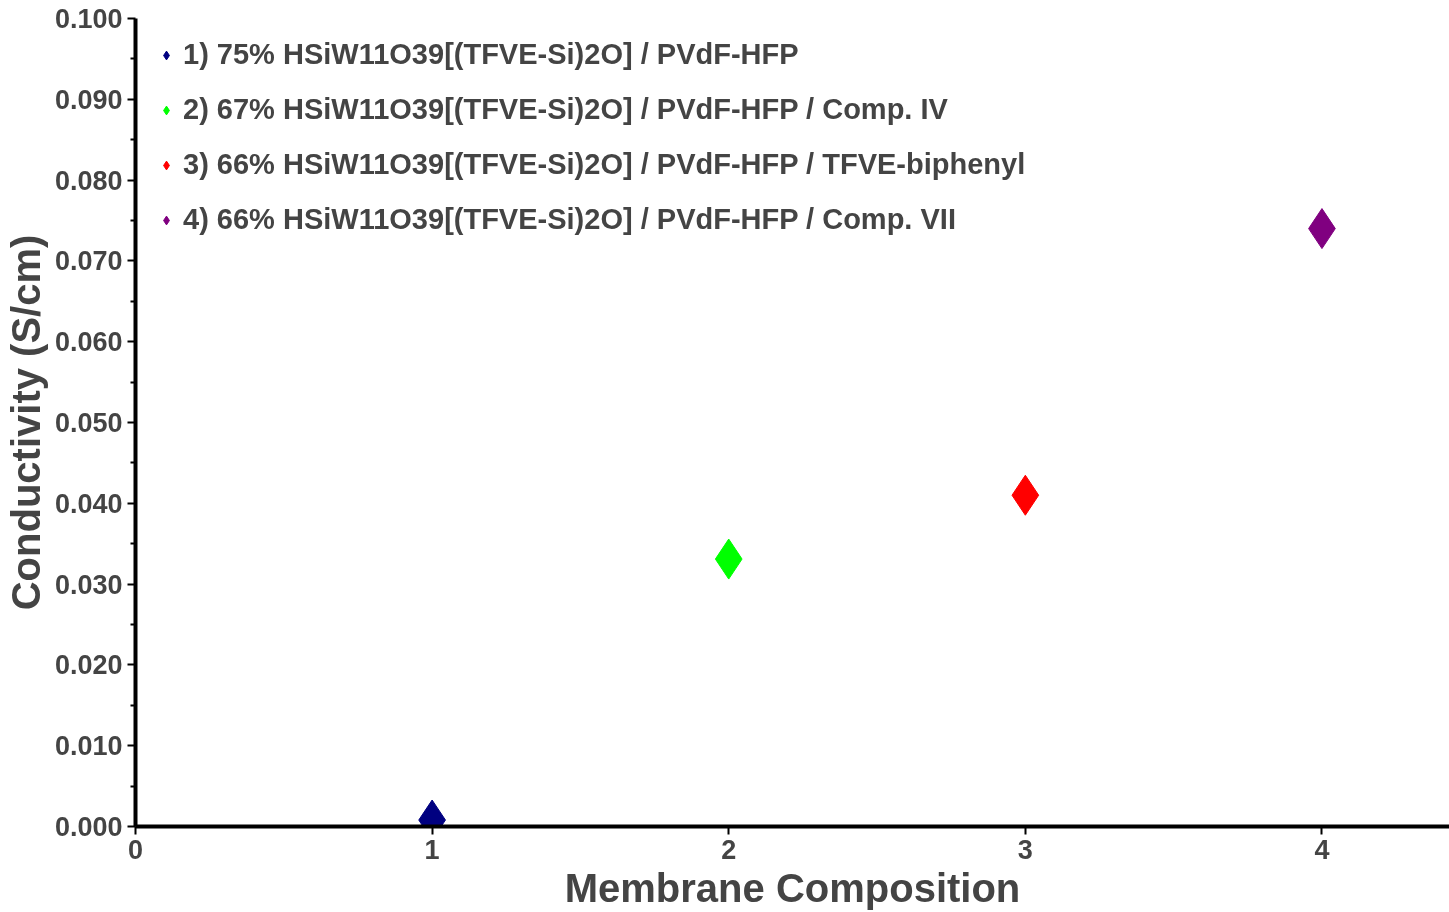 Image resolution: width=1449 pixels, height=912 pixels. Describe the element at coordinates (88, 261) in the screenshot. I see `y-tick-label: 0.070` at that location.